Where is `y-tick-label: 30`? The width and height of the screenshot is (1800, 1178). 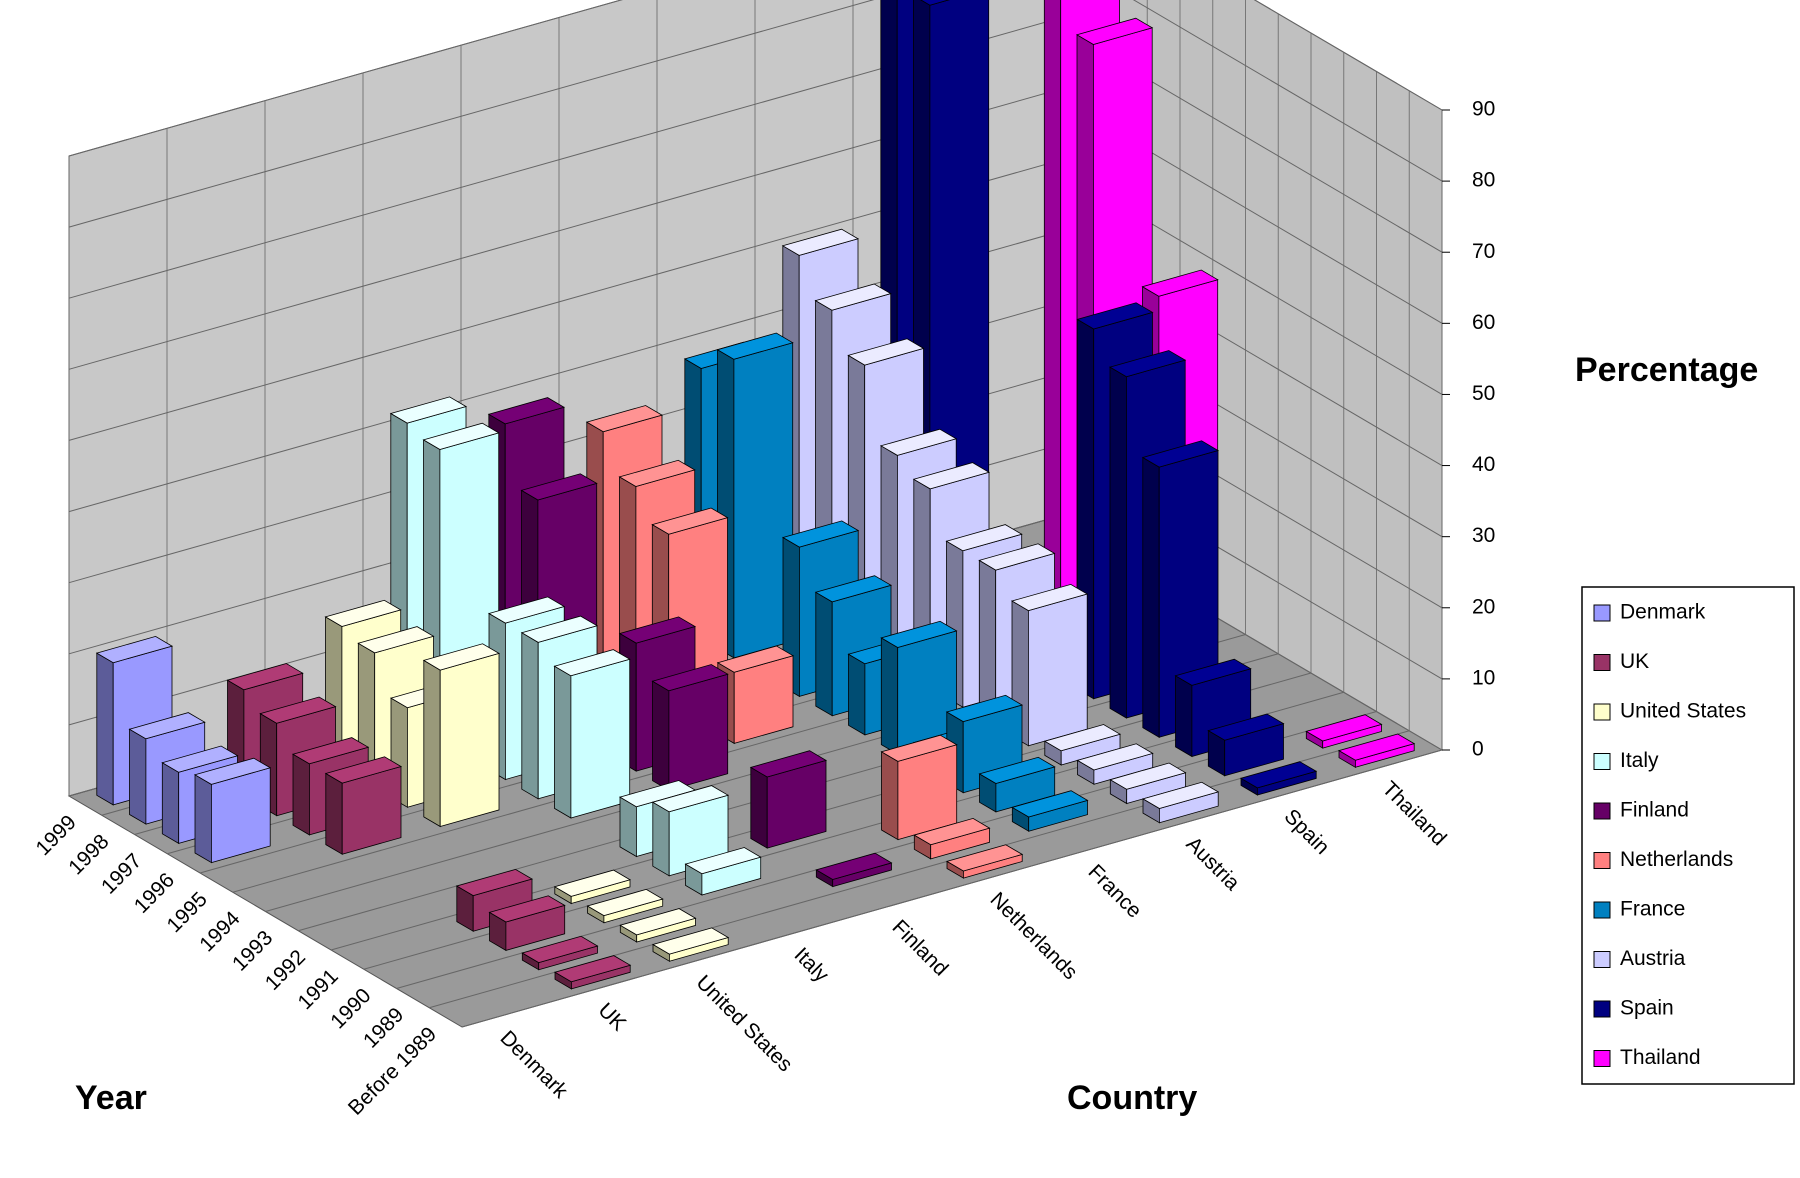 y-tick-label: 30 is located at coordinates (1483, 535).